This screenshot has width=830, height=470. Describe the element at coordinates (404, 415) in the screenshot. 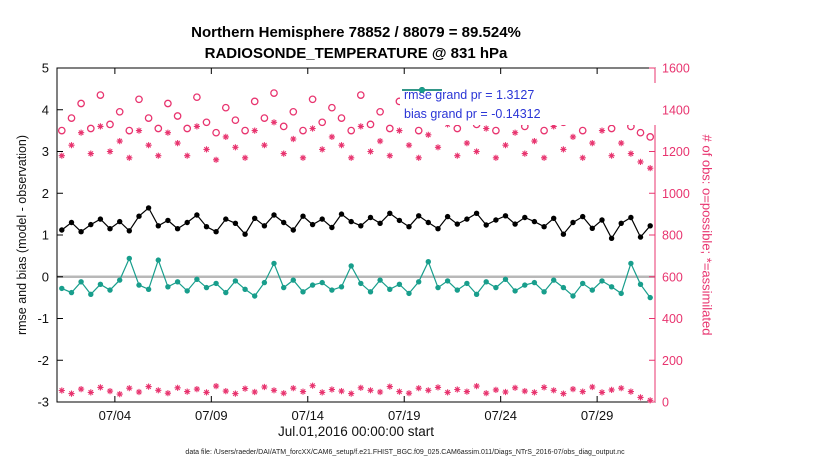

I see `svg-text: 07/19` at that location.